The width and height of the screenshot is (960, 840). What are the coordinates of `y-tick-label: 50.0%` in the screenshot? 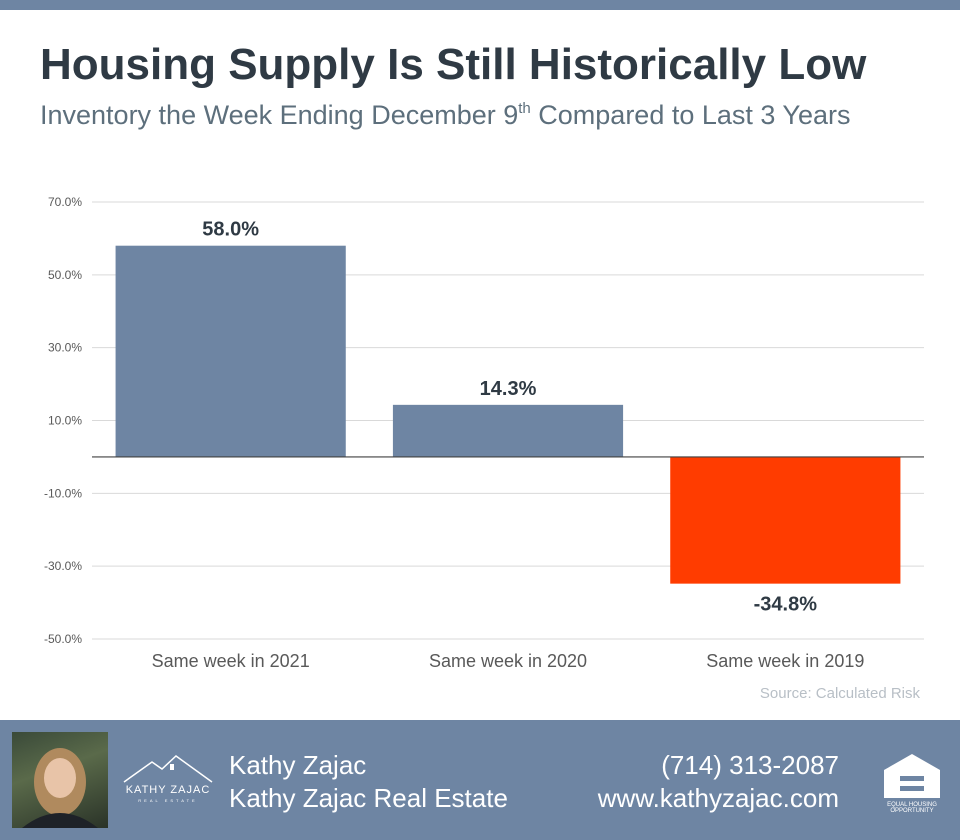 It's located at (65, 275).